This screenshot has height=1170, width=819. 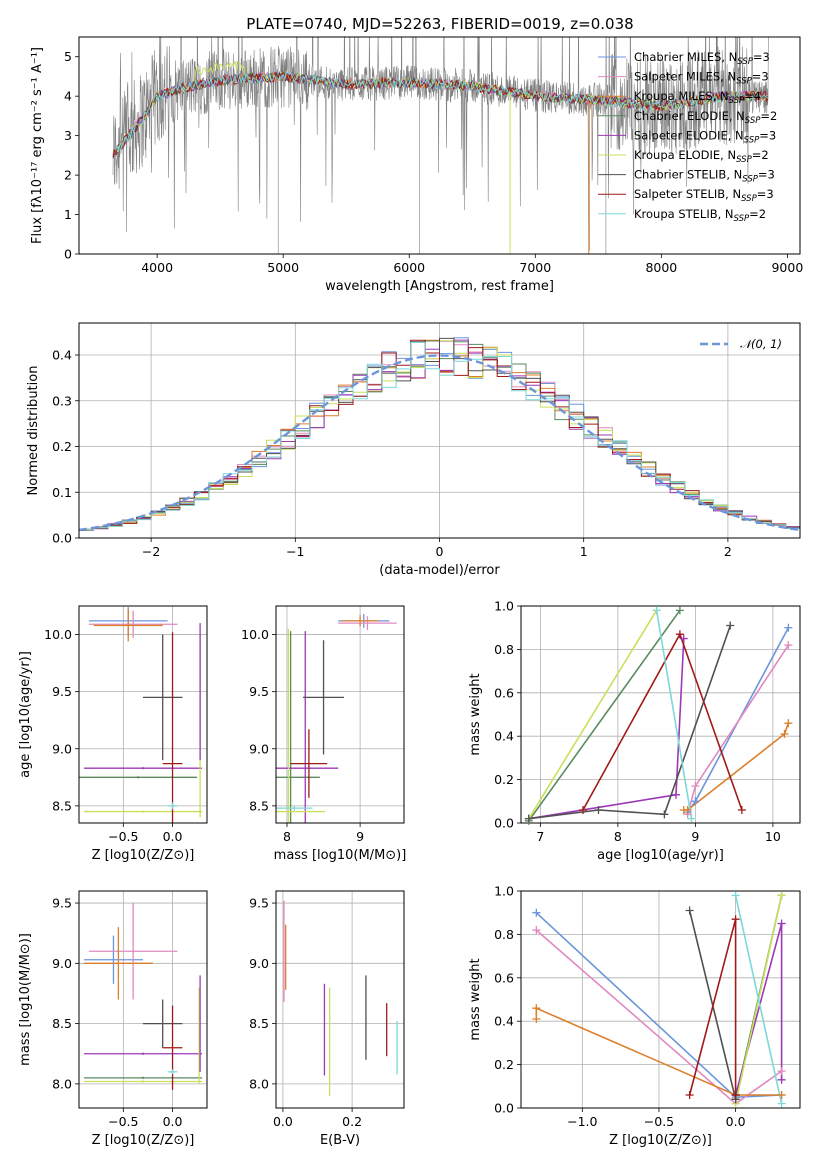 I want to click on y-tick-label: 0.6, so click(x=504, y=977).